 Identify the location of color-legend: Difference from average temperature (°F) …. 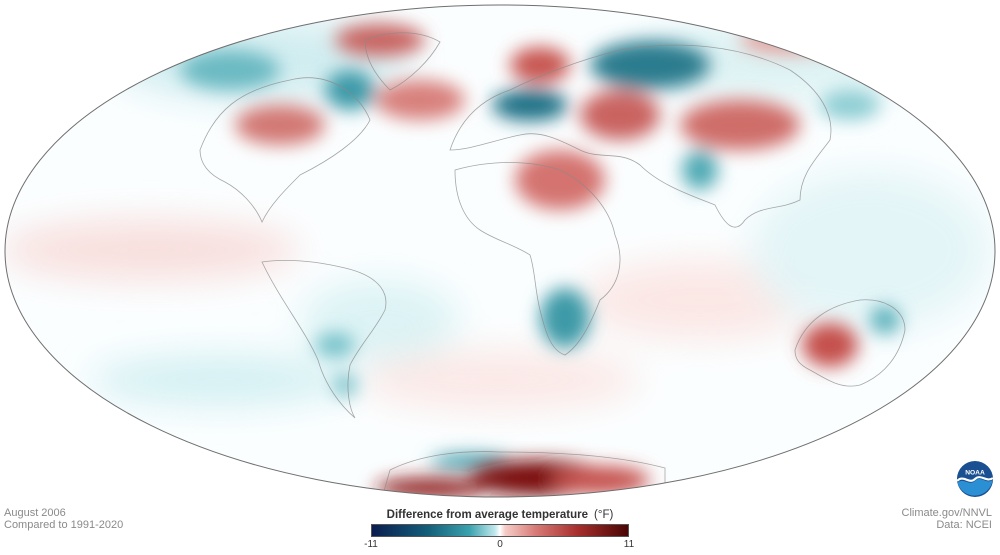
(500, 532).